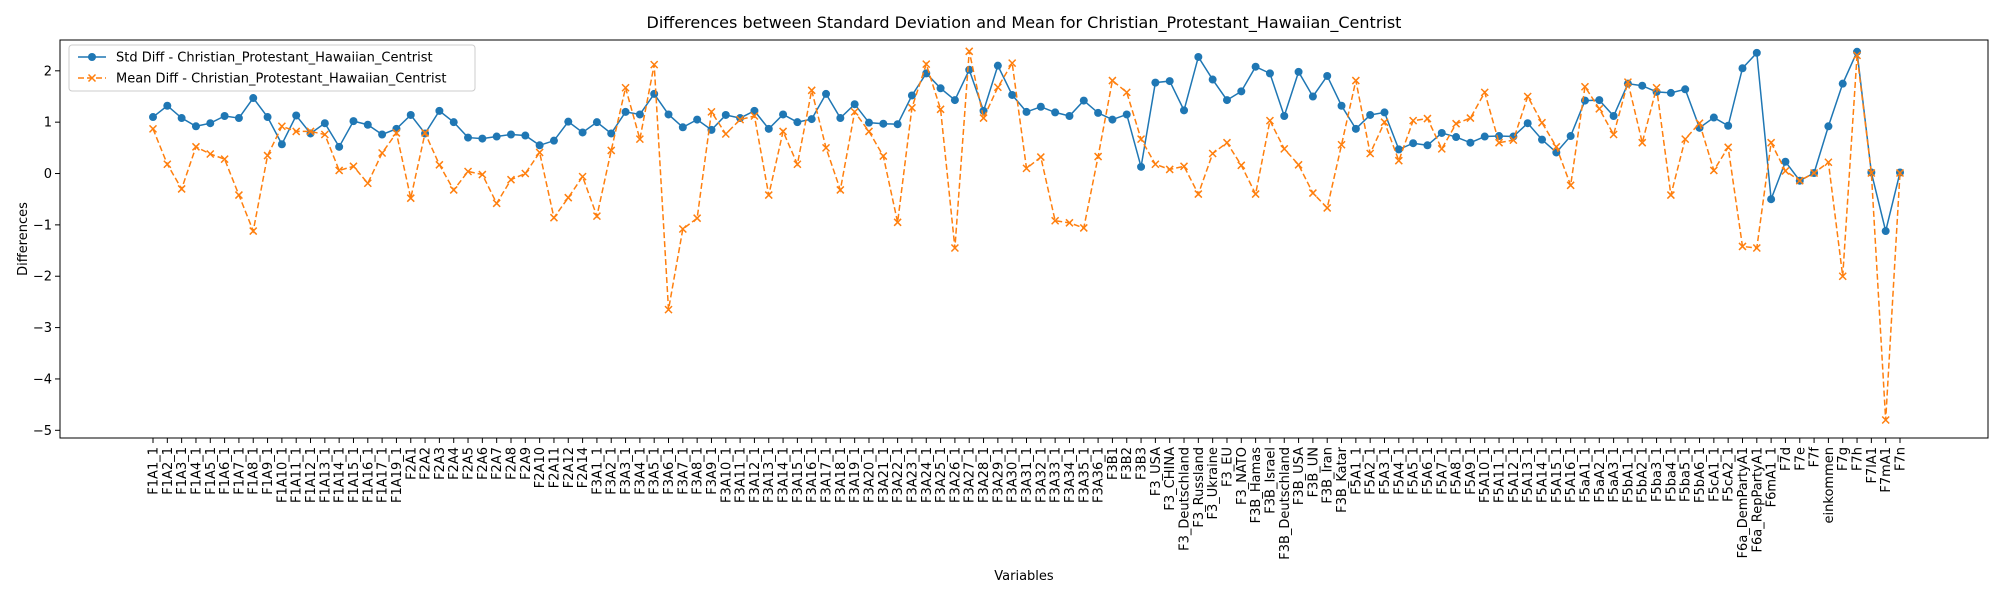 The width and height of the screenshot is (2000, 600). What do you see at coordinates (984, 475) in the screenshot?
I see `x-tick-label: F3A28_1` at bounding box center [984, 475].